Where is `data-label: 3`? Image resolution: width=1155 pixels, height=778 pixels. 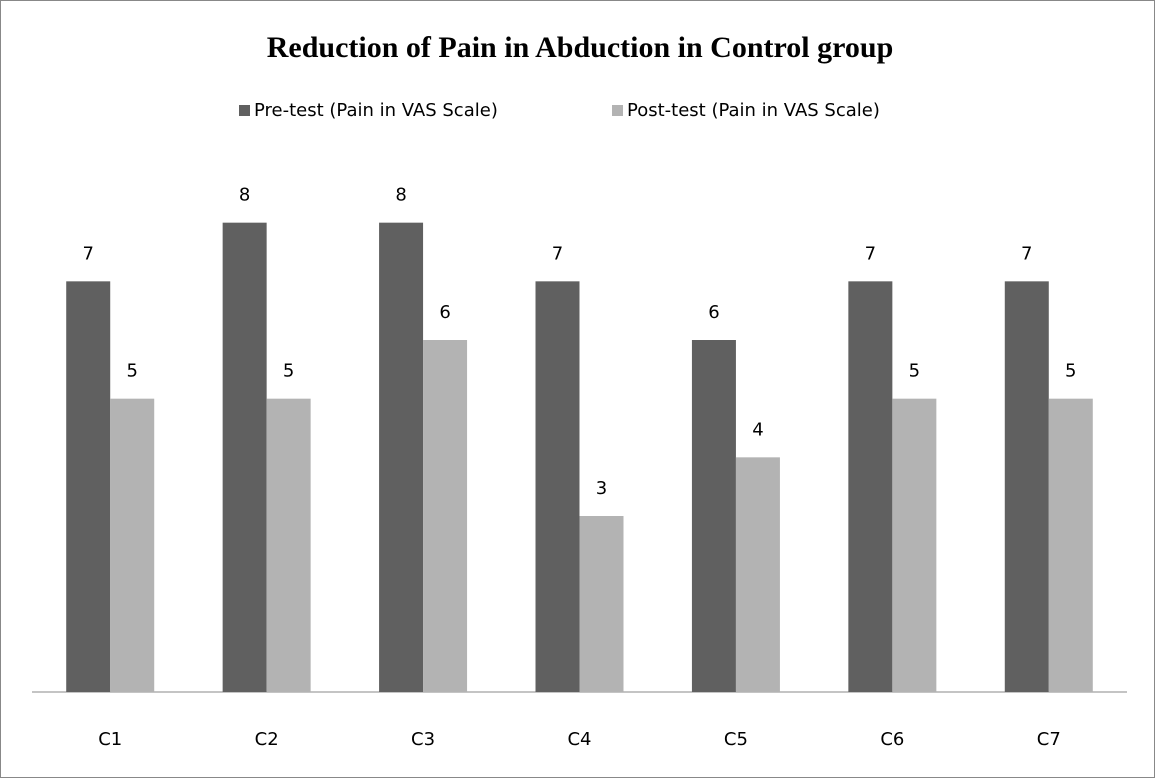
data-label: 3 is located at coordinates (601, 488).